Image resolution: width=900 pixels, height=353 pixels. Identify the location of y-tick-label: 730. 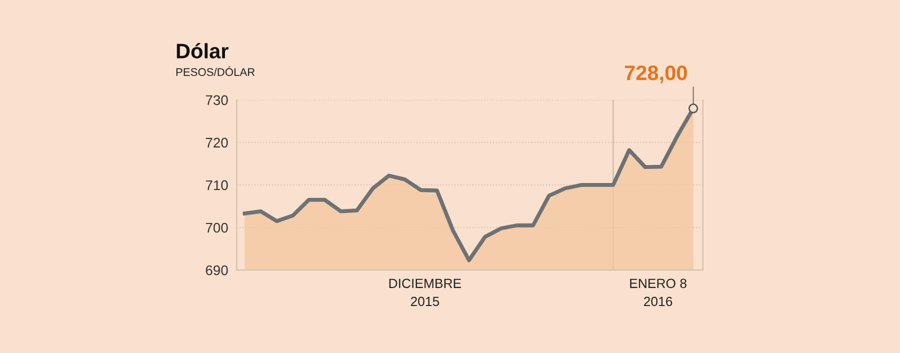
(217, 100).